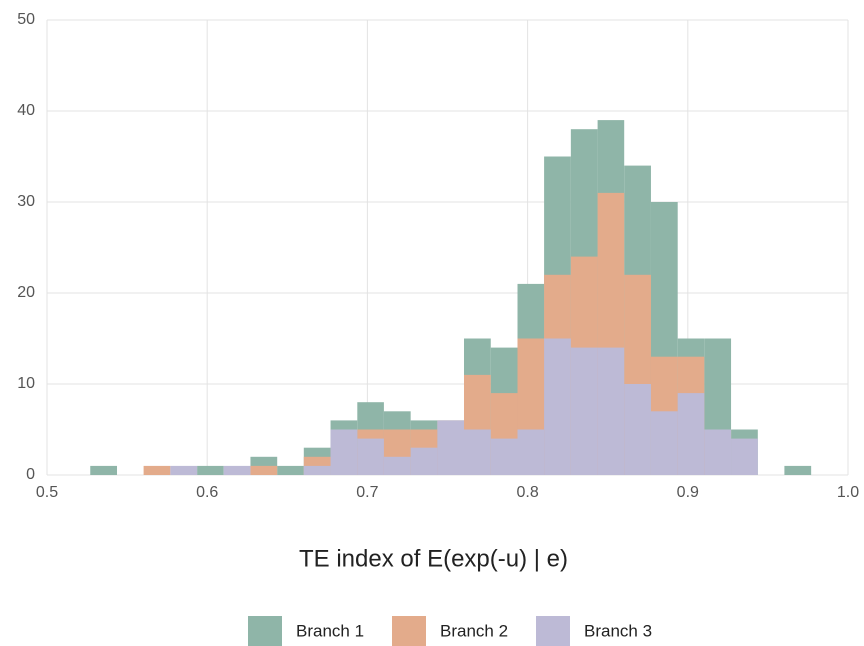 The width and height of the screenshot is (864, 646). Describe the element at coordinates (26, 201) in the screenshot. I see `y-tick-label: 30` at that location.